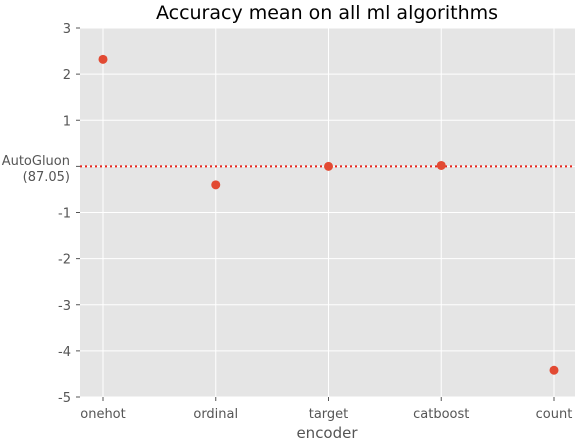 The height and width of the screenshot is (441, 578). I want to click on y-tick-label: -1, so click(64, 214).